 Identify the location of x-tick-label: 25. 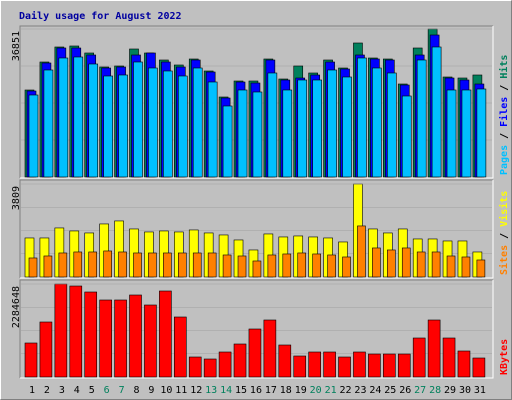
(390, 390).